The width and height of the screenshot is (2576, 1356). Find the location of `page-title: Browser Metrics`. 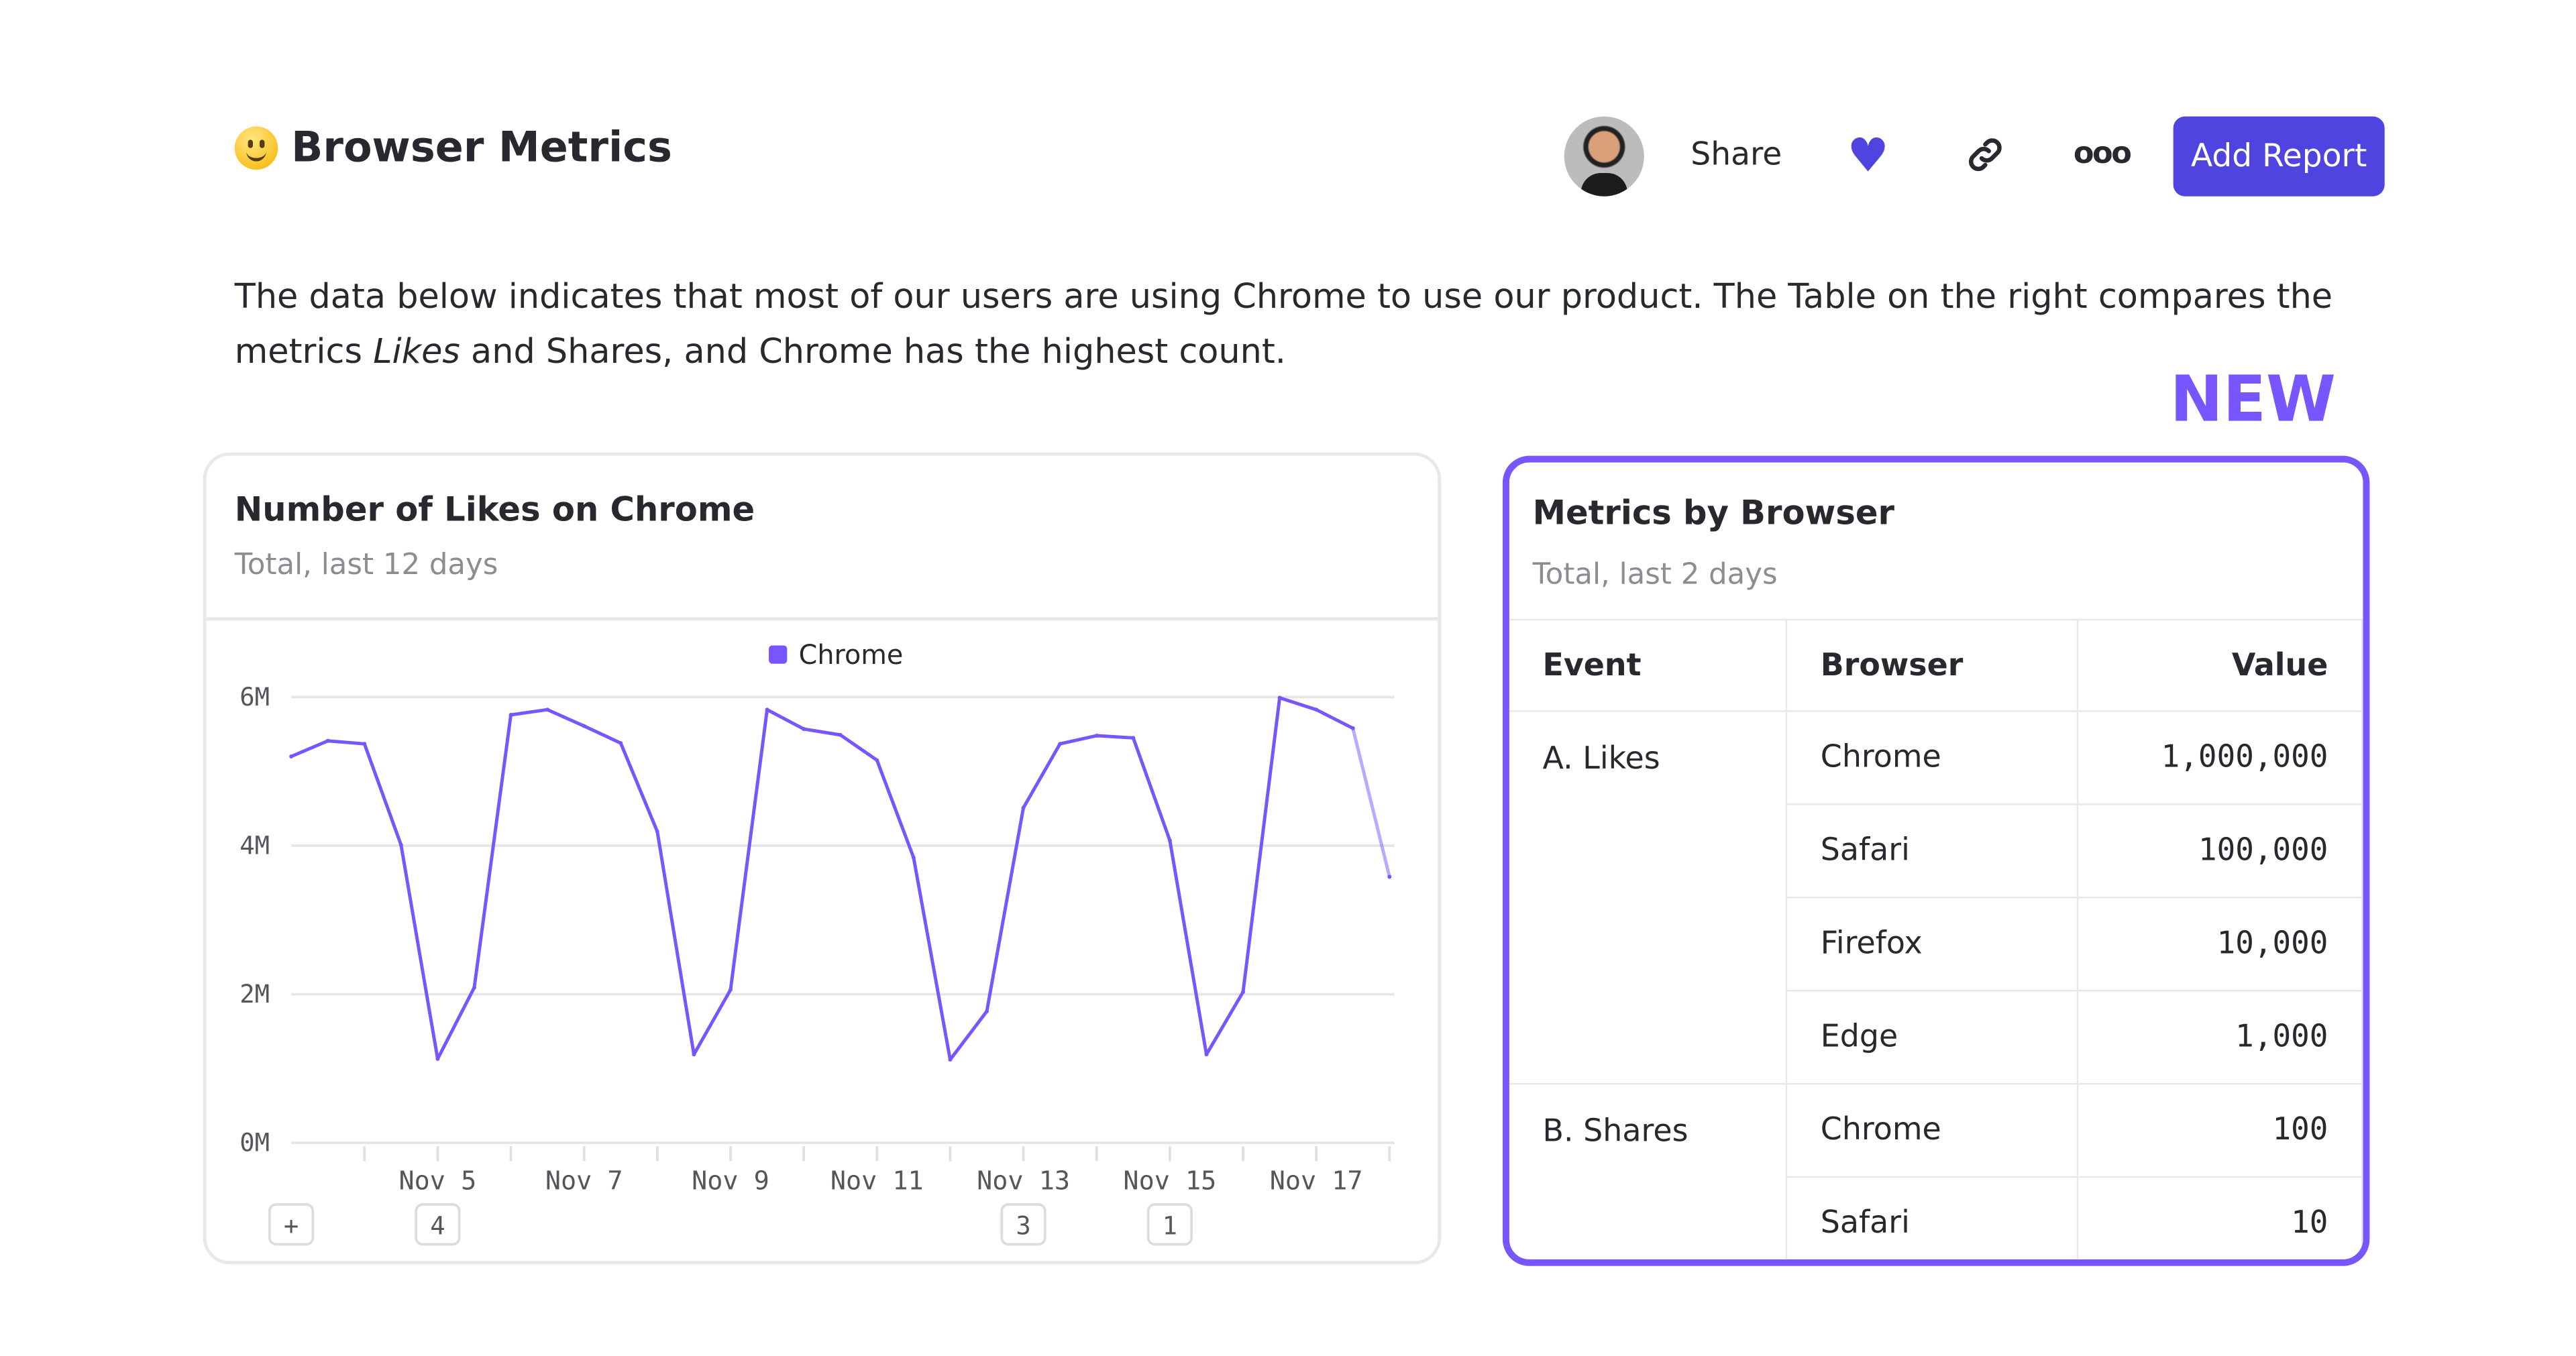

page-title: Browser Metrics is located at coordinates (453, 147).